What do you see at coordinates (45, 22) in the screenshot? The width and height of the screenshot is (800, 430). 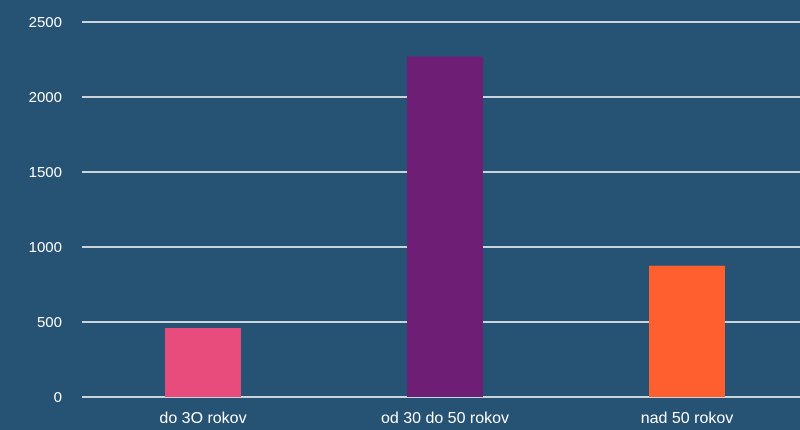 I see `y-tick-label: 2500` at bounding box center [45, 22].